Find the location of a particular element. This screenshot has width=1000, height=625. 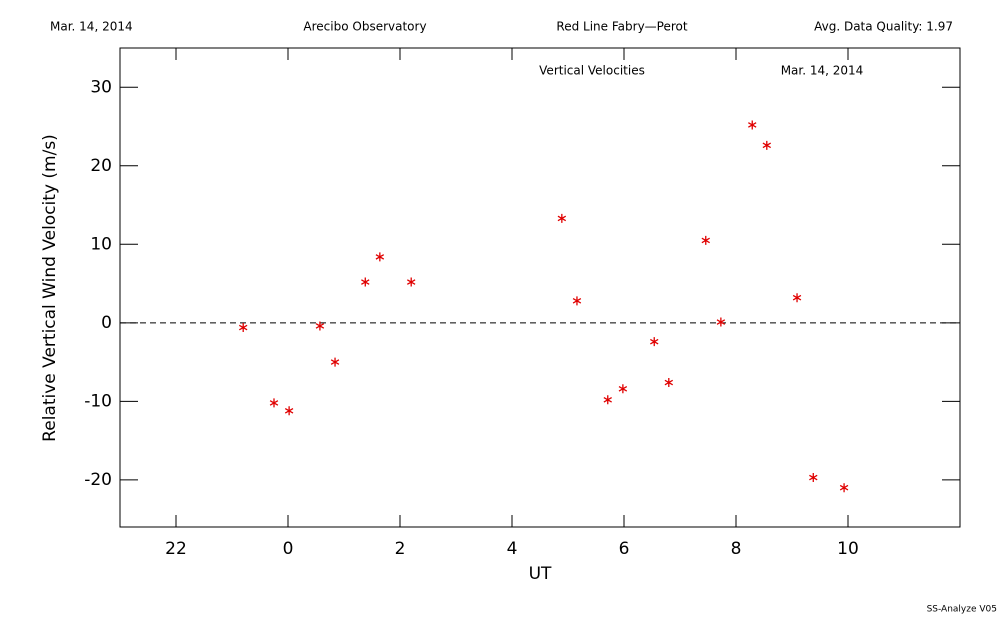

x-tick-label: 2 is located at coordinates (400, 549).